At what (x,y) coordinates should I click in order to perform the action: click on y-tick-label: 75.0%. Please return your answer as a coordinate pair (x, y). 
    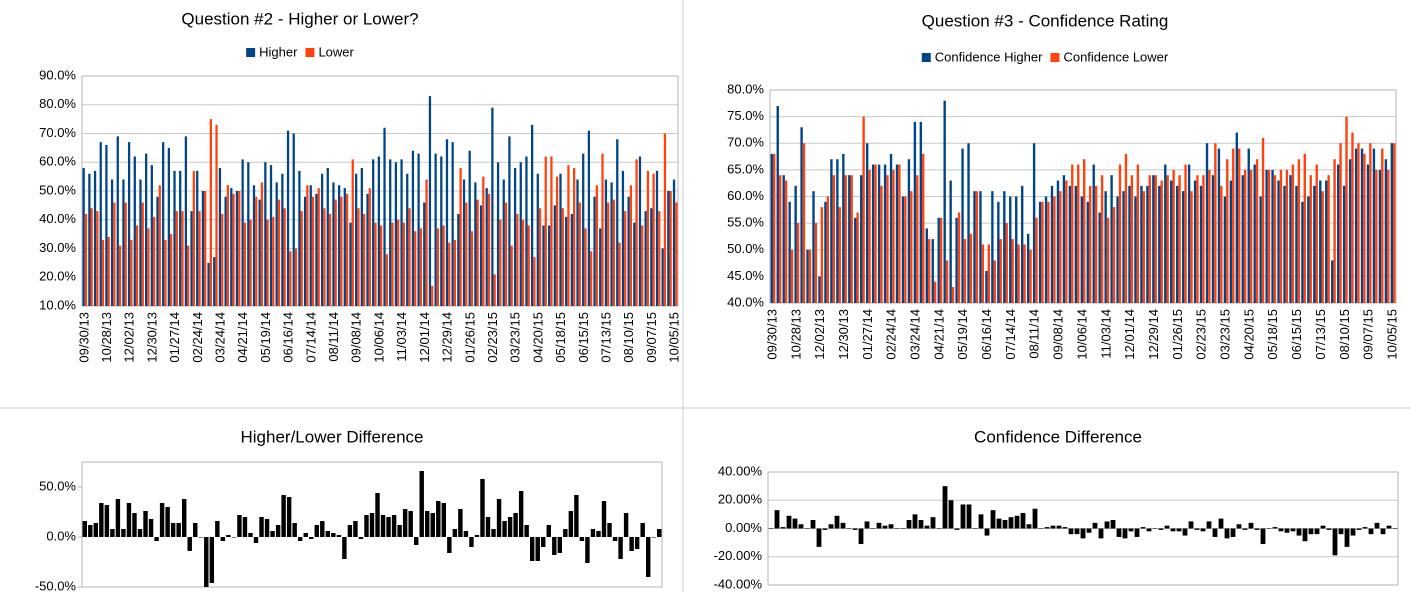
    Looking at the image, I should click on (745, 115).